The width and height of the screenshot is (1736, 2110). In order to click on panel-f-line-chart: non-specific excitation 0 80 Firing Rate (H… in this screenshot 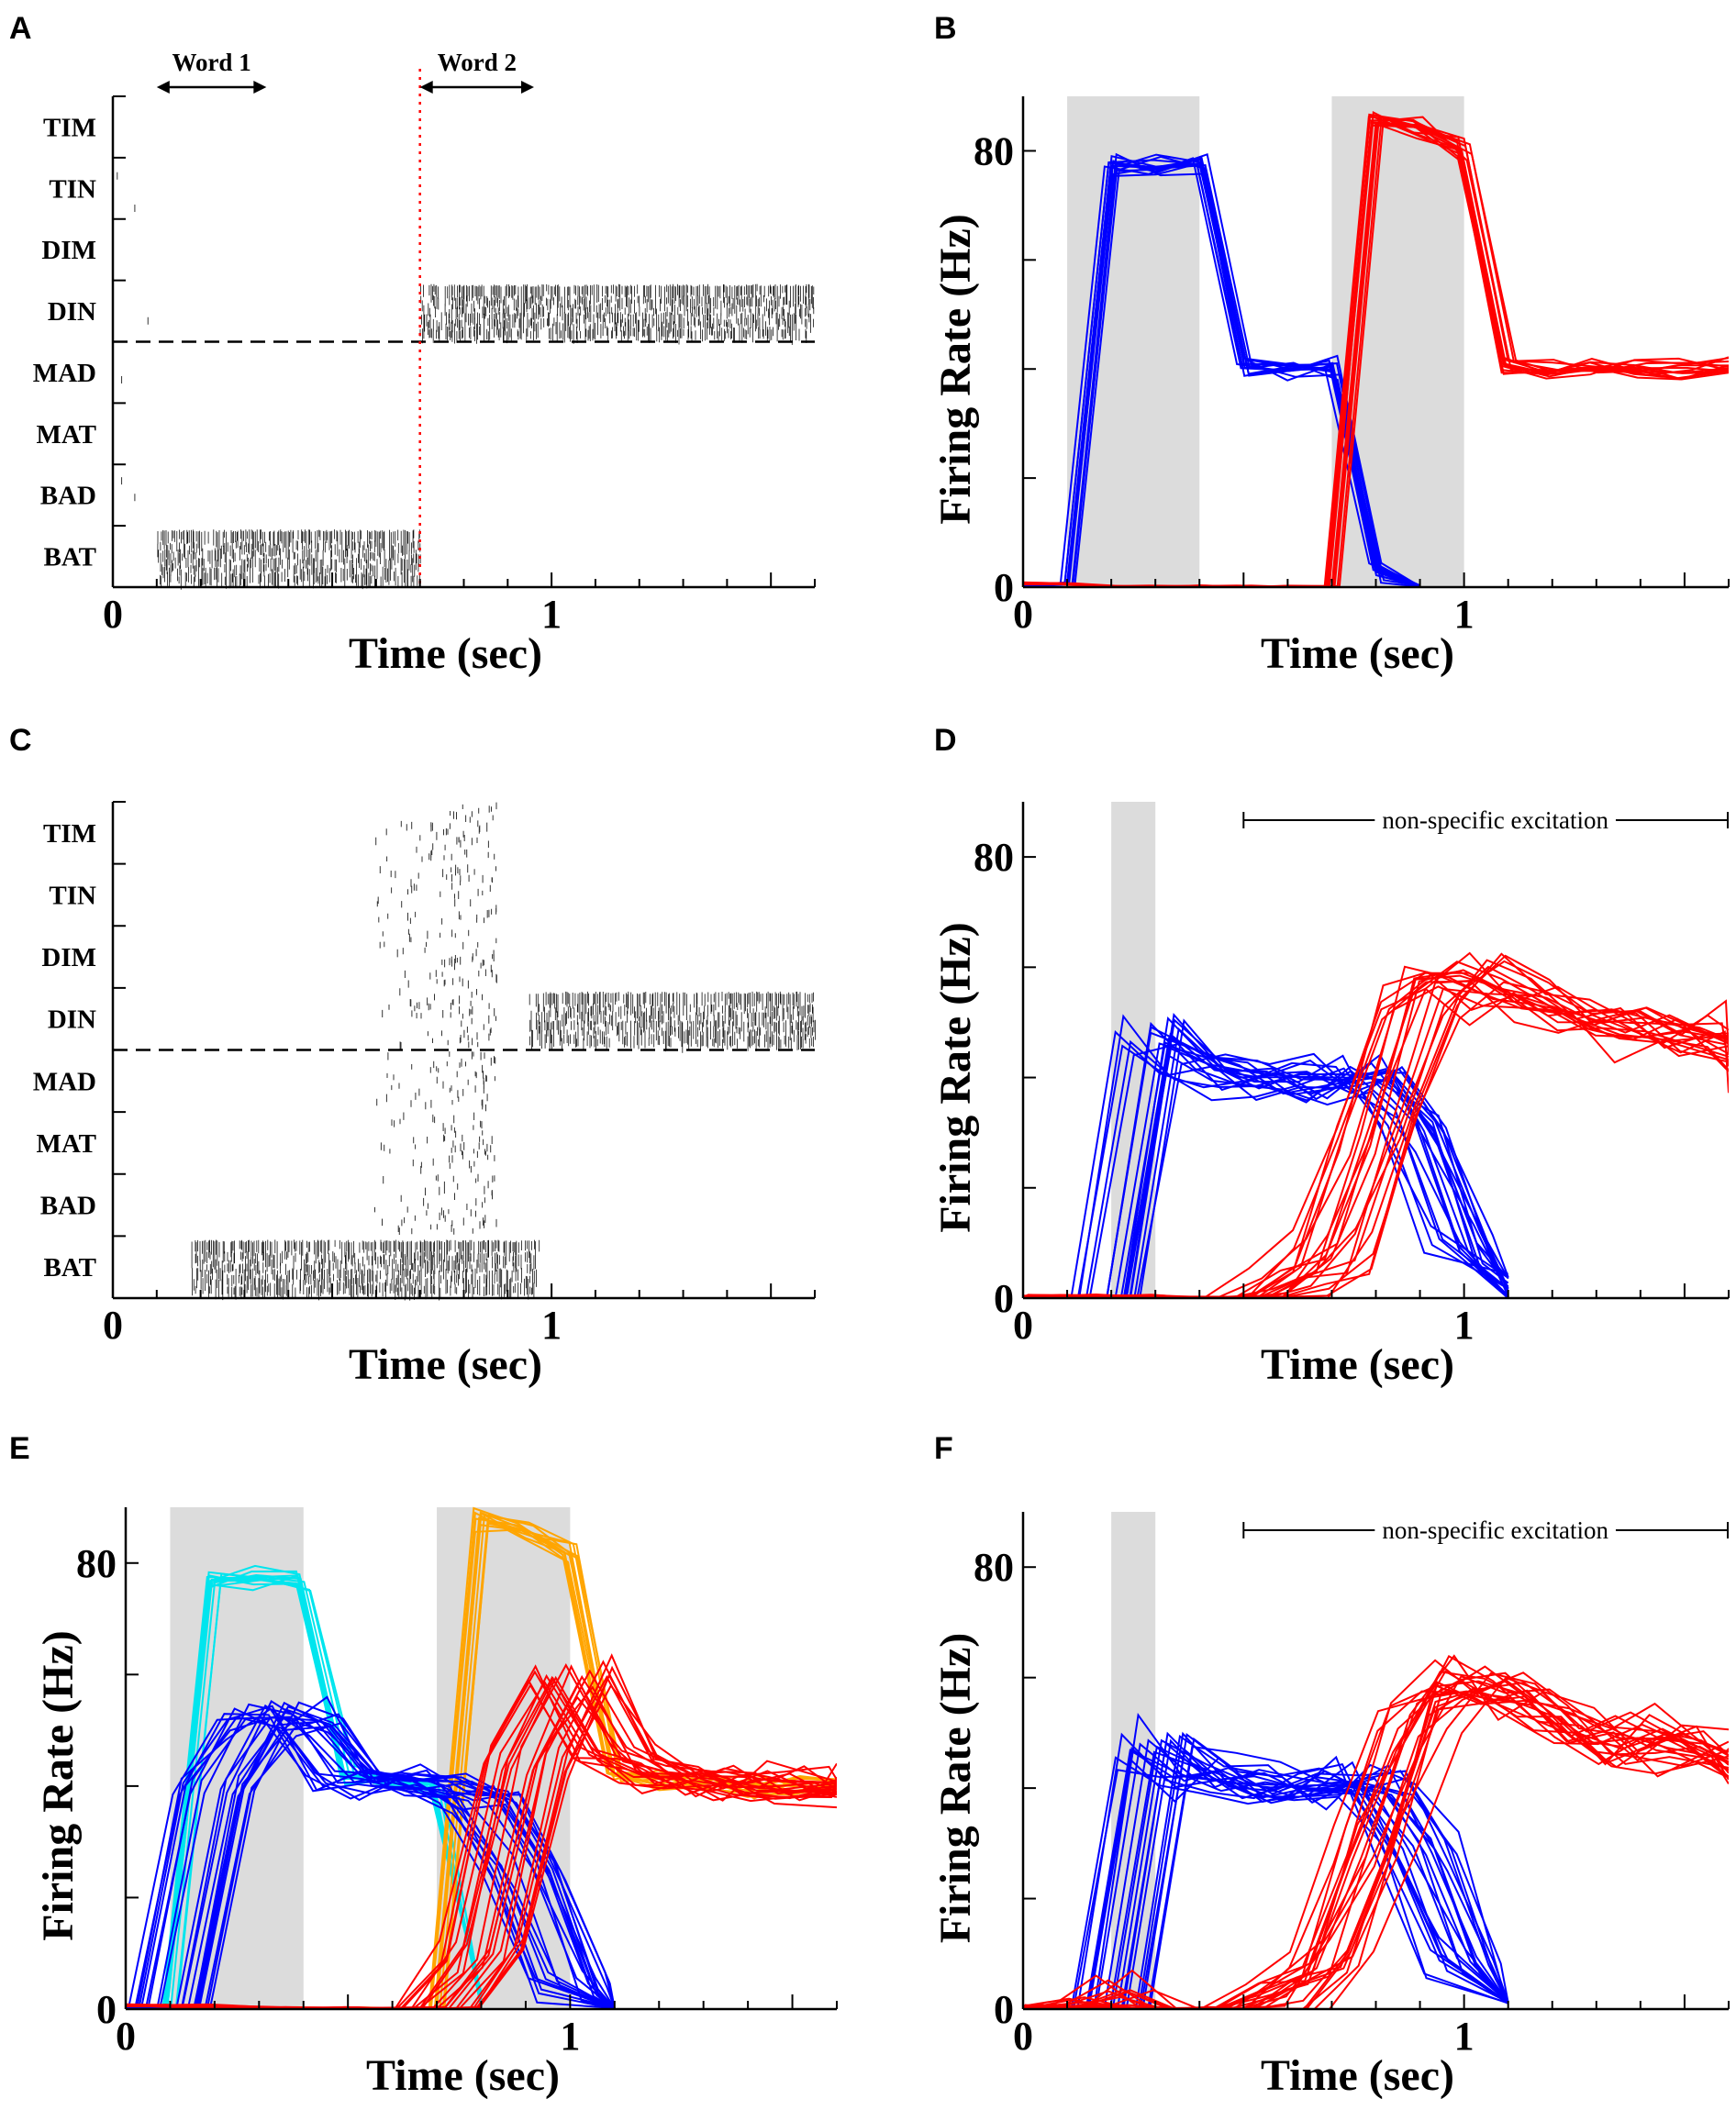, I will do `click(1331, 1806)`.